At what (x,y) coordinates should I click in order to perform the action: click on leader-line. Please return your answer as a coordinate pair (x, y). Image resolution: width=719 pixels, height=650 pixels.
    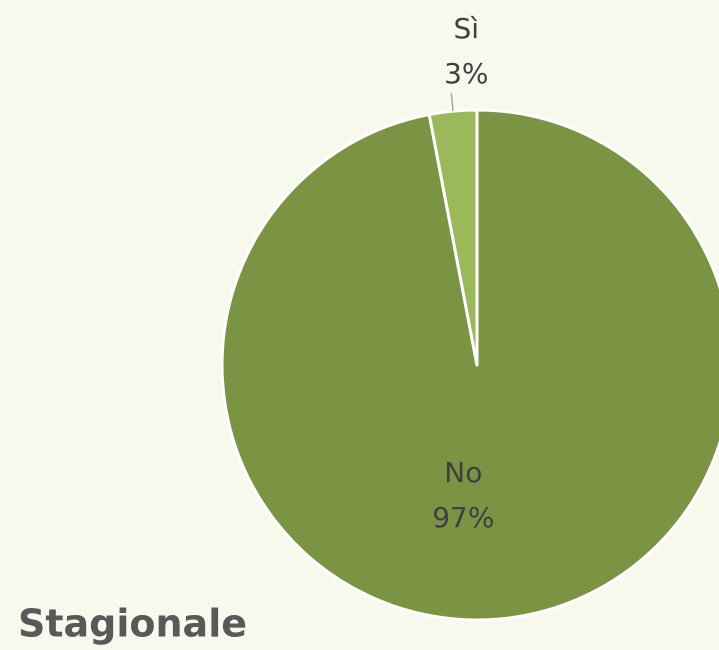
    Looking at the image, I should click on (452, 102).